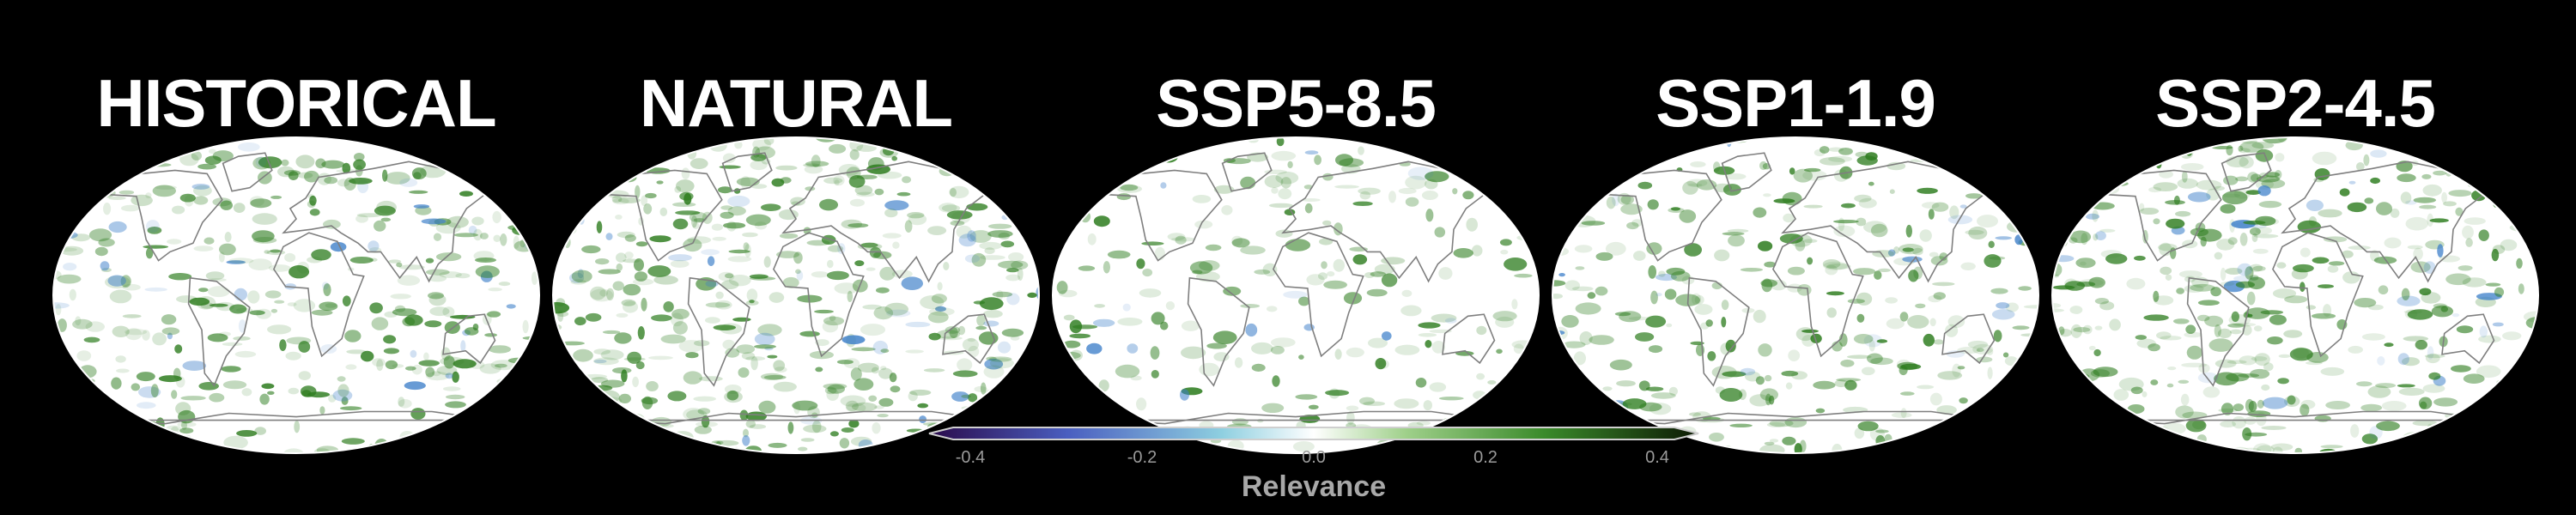  I want to click on panel-title: SSP2-4.5, so click(2295, 103).